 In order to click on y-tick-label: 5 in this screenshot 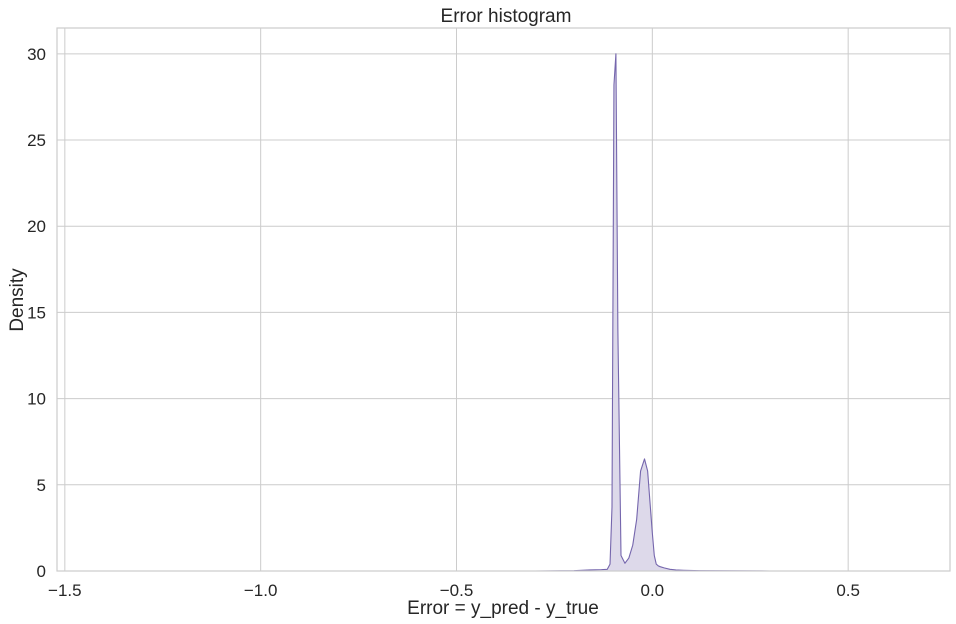, I will do `click(41, 485)`.